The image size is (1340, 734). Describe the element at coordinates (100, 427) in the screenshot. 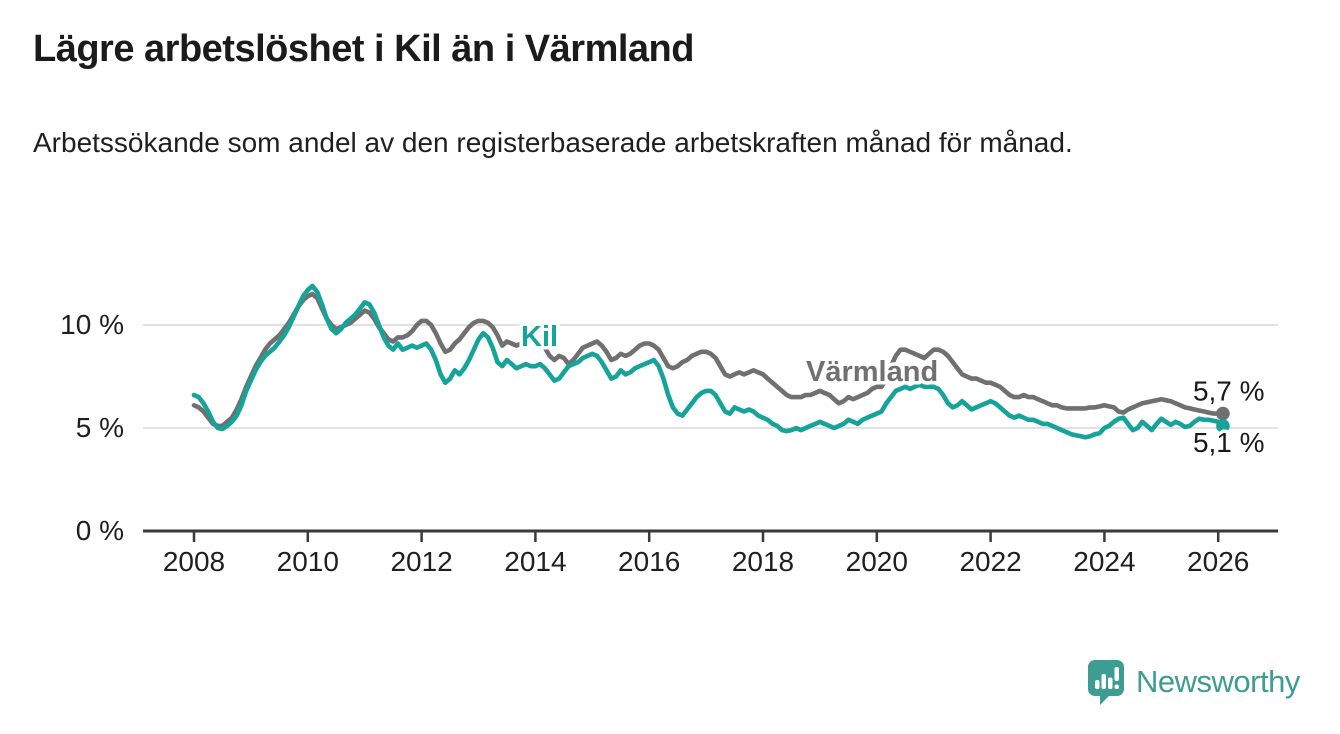

I see `y-tick-label-5: 5 %` at that location.